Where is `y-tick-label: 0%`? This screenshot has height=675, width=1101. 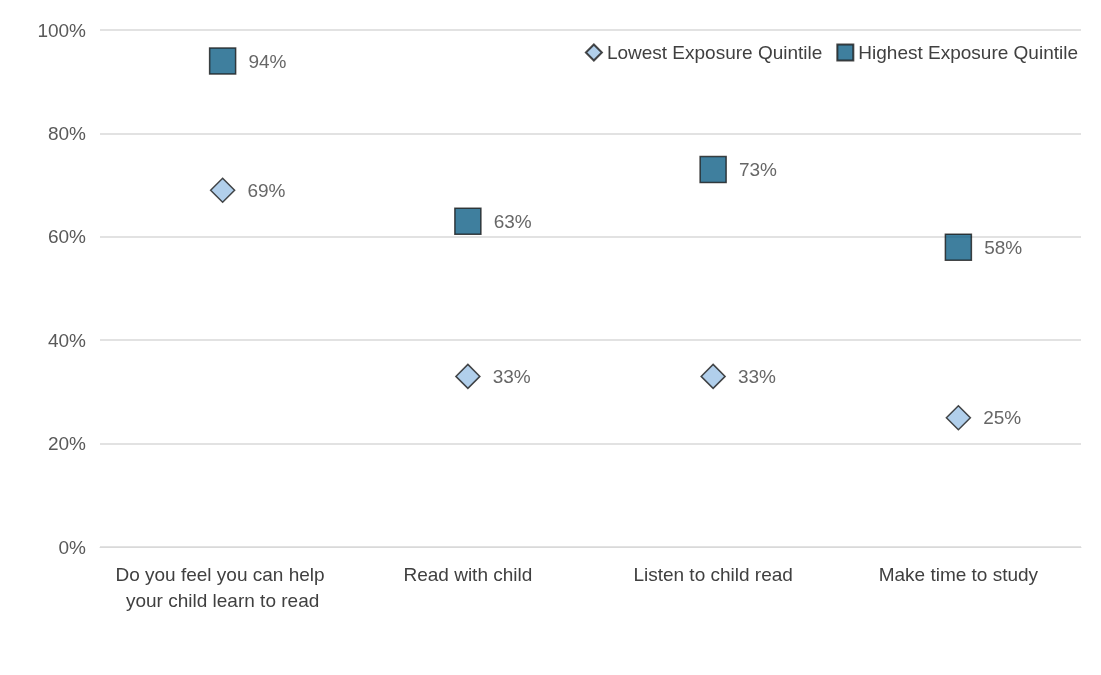
y-tick-label: 0% is located at coordinates (72, 547).